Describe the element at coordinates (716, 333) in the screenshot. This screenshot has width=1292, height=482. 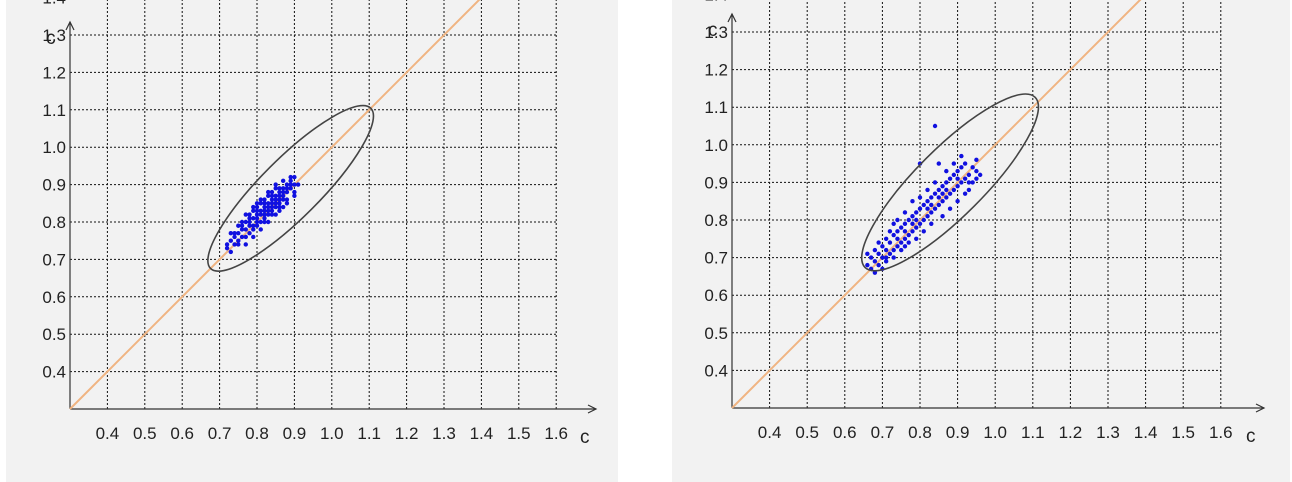
I see `y-tick-label: 0.5` at that location.